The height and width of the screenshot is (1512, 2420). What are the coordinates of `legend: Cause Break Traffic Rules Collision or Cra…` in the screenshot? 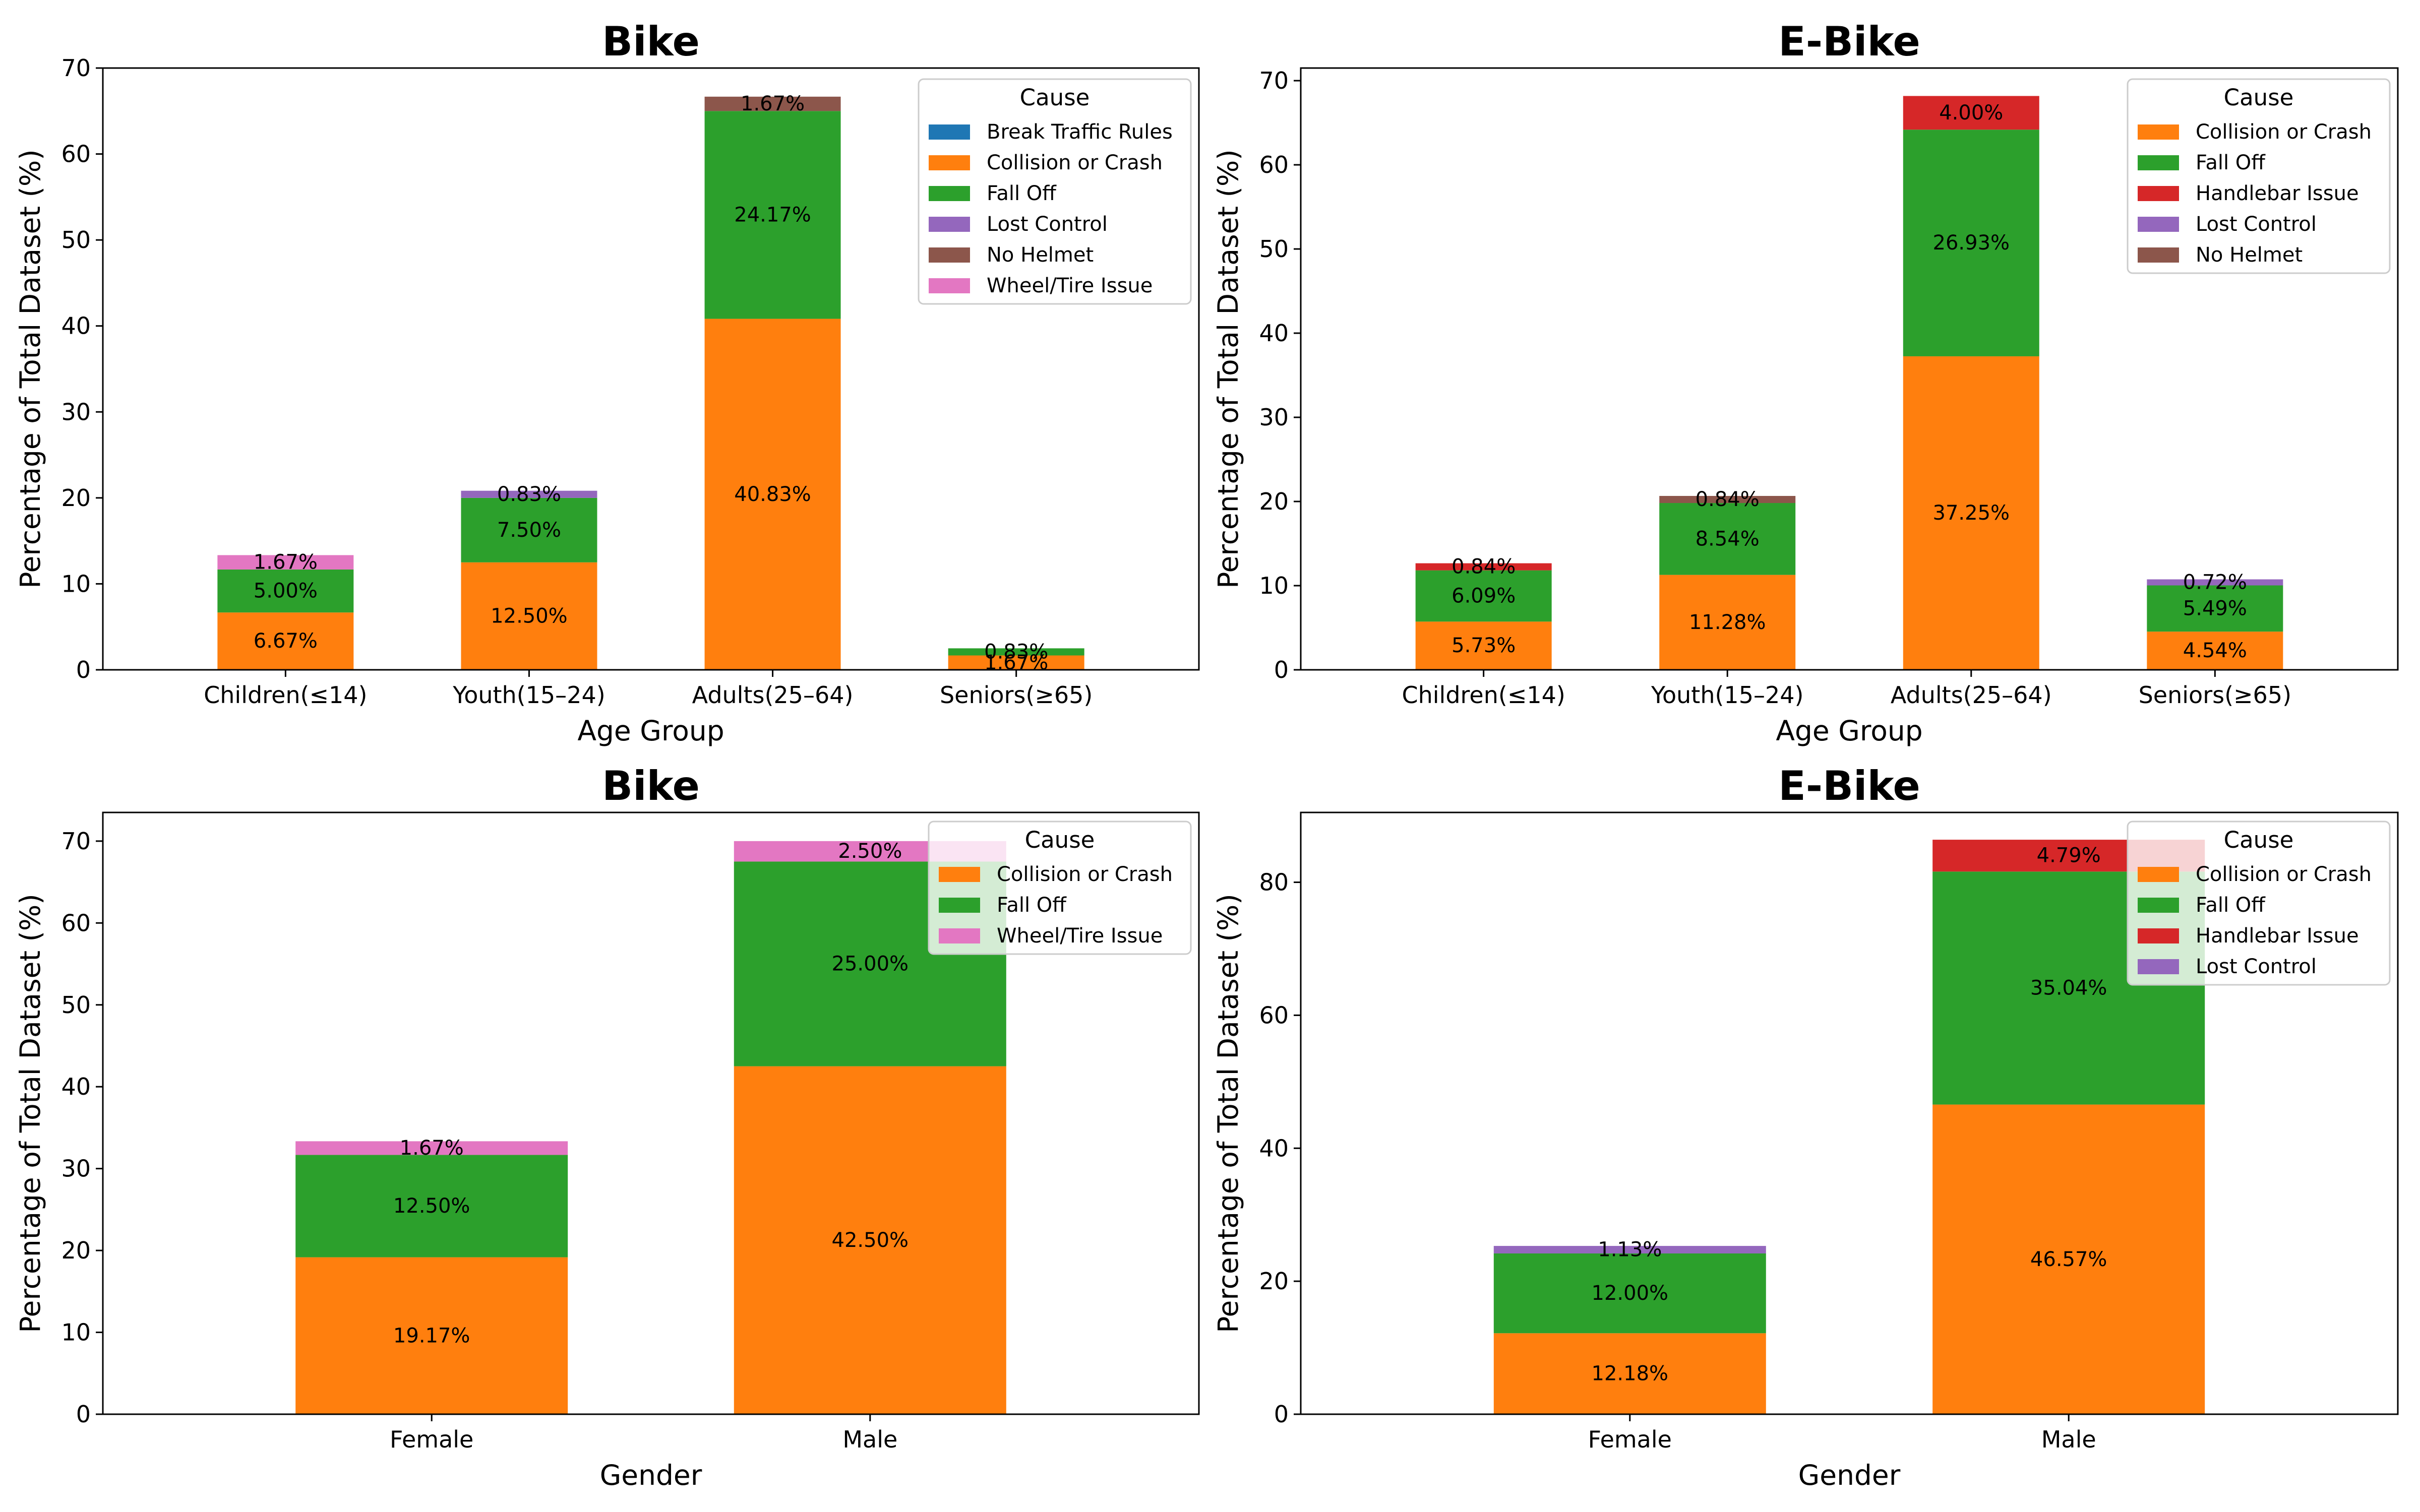 It's located at (1055, 191).